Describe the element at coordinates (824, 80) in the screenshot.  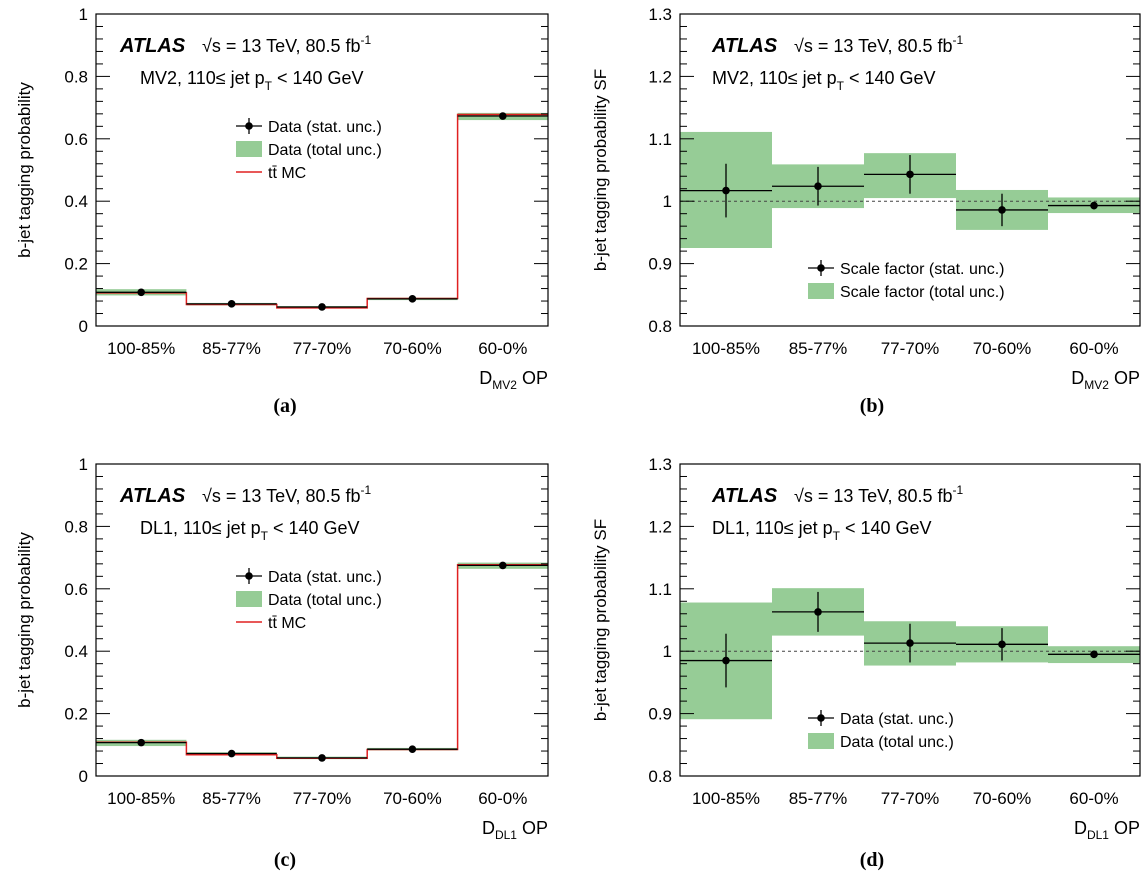
I see `selection-label: MV2, 110≤ jet pT < 140 GeV` at that location.